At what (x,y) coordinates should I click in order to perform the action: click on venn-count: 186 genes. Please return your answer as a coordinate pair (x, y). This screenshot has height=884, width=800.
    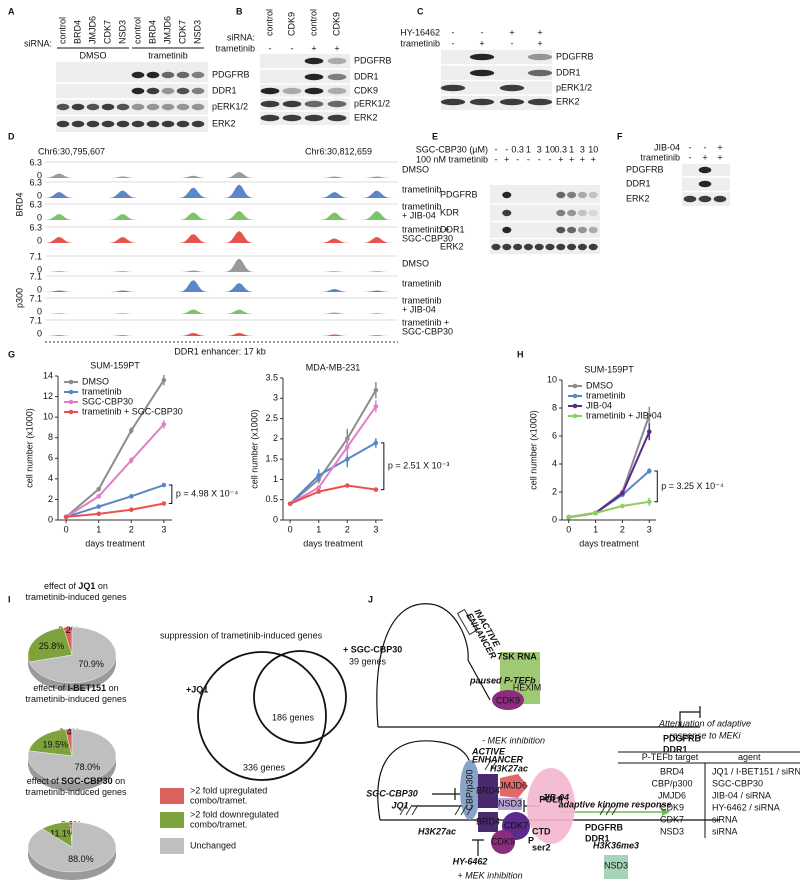
    Looking at the image, I should click on (293, 717).